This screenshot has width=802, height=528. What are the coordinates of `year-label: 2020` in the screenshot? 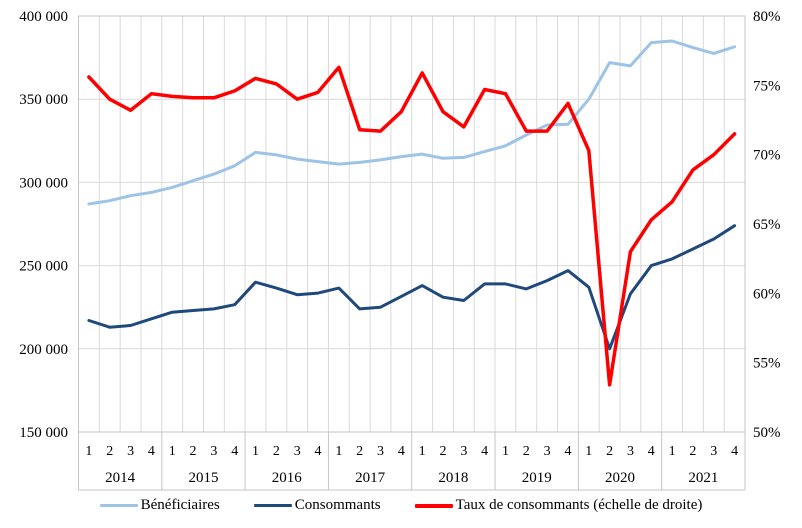 It's located at (620, 478).